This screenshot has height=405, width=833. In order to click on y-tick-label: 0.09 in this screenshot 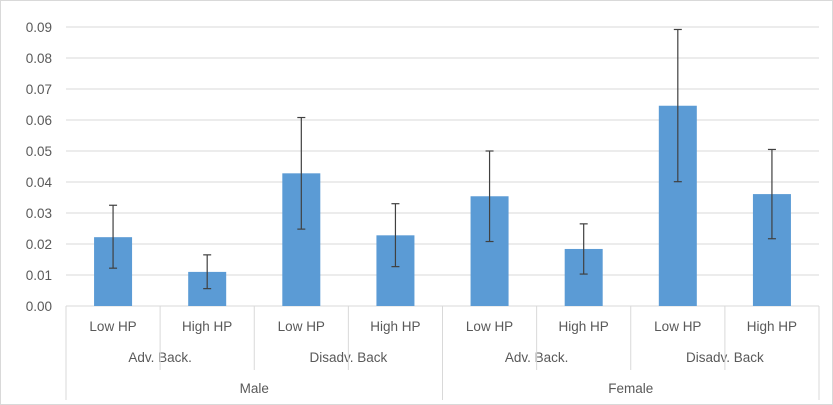, I will do `click(39, 27)`.